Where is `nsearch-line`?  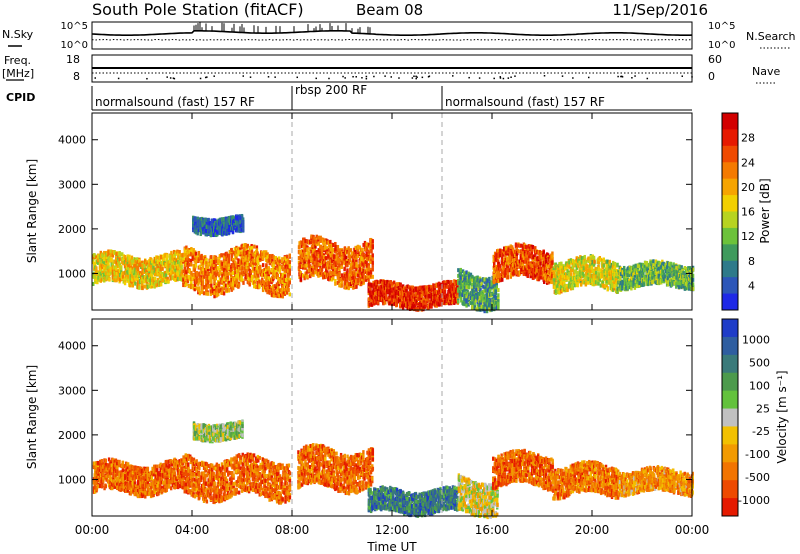 nsearch-line is located at coordinates (392, 39).